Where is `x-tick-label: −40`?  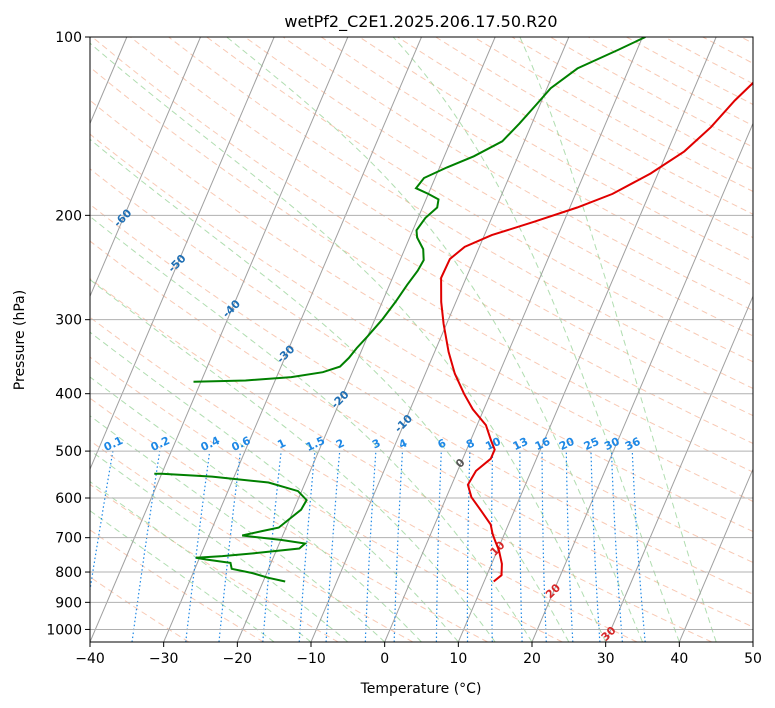
x-tick-label: −40 is located at coordinates (90, 659).